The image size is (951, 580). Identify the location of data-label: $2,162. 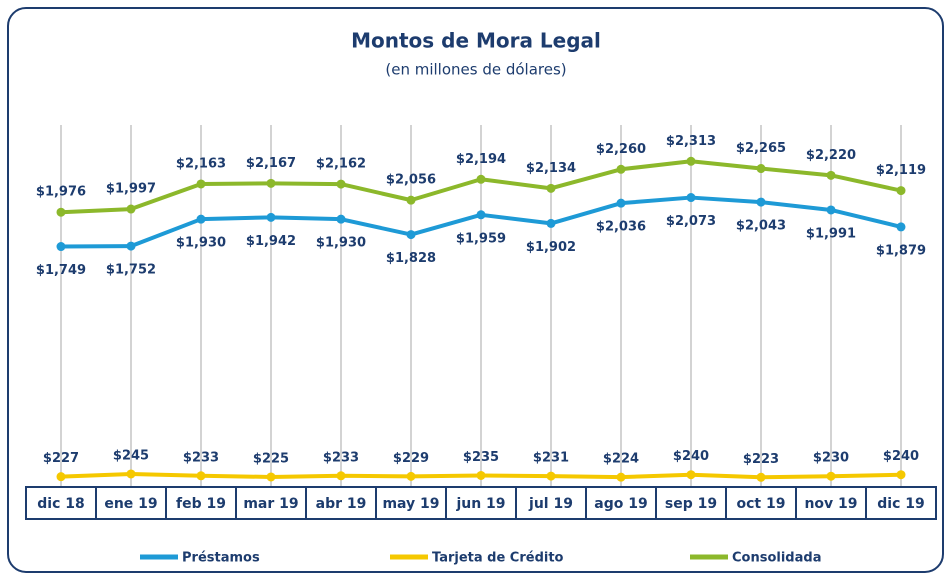
(341, 164).